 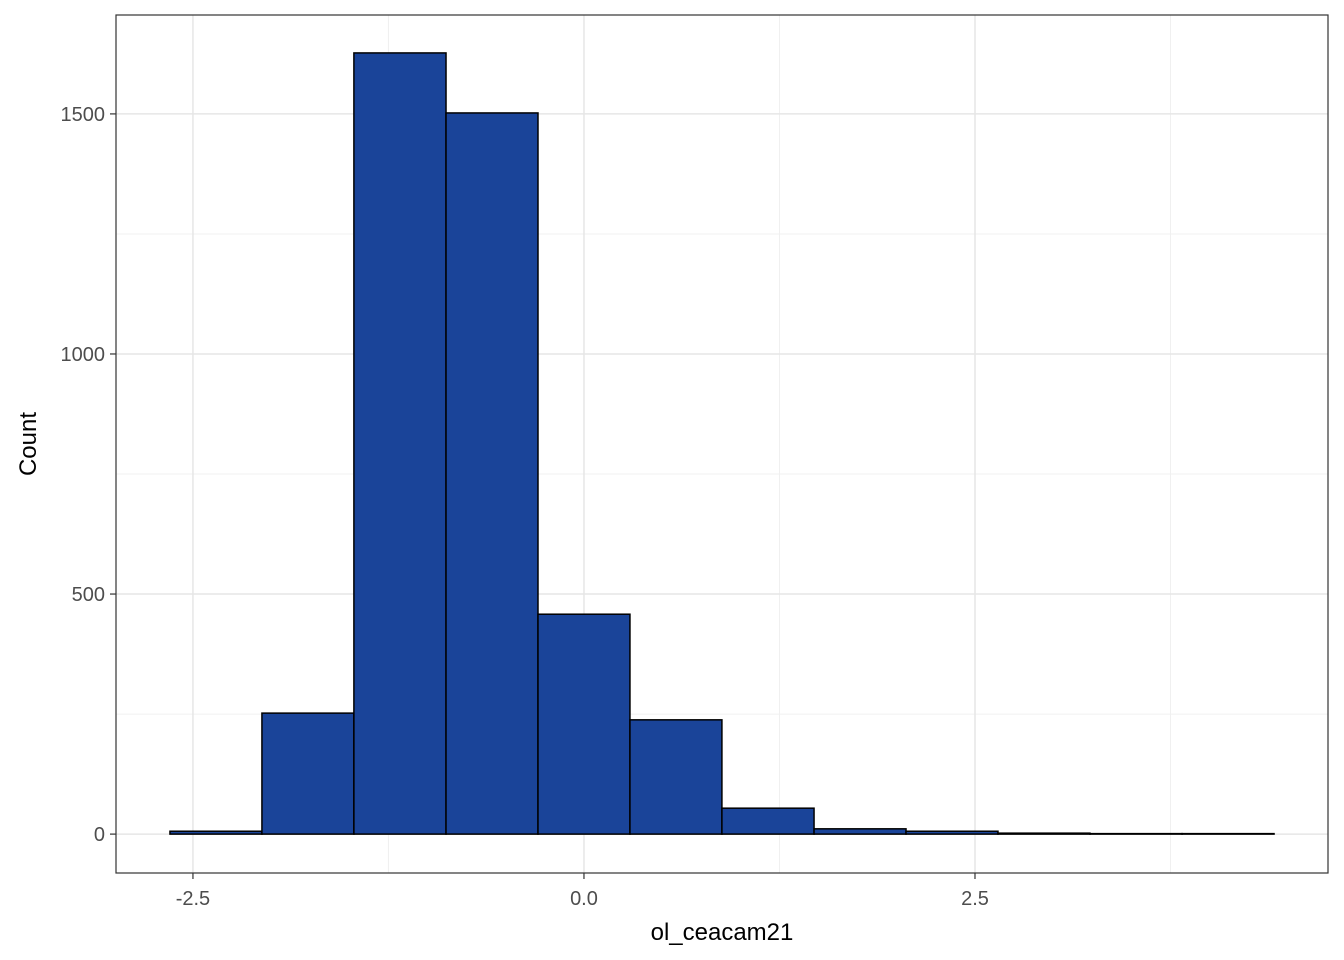 What do you see at coordinates (584, 899) in the screenshot?
I see `x-tick-label: 0.0` at bounding box center [584, 899].